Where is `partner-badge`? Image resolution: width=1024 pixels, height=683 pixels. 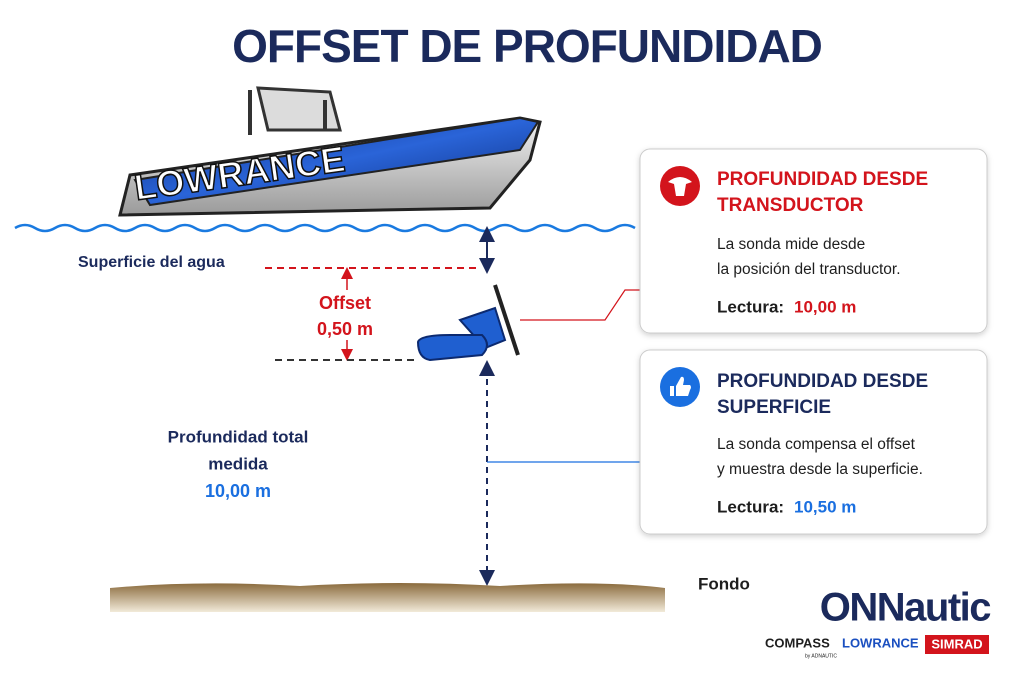 partner-badge is located at coordinates (957, 644).